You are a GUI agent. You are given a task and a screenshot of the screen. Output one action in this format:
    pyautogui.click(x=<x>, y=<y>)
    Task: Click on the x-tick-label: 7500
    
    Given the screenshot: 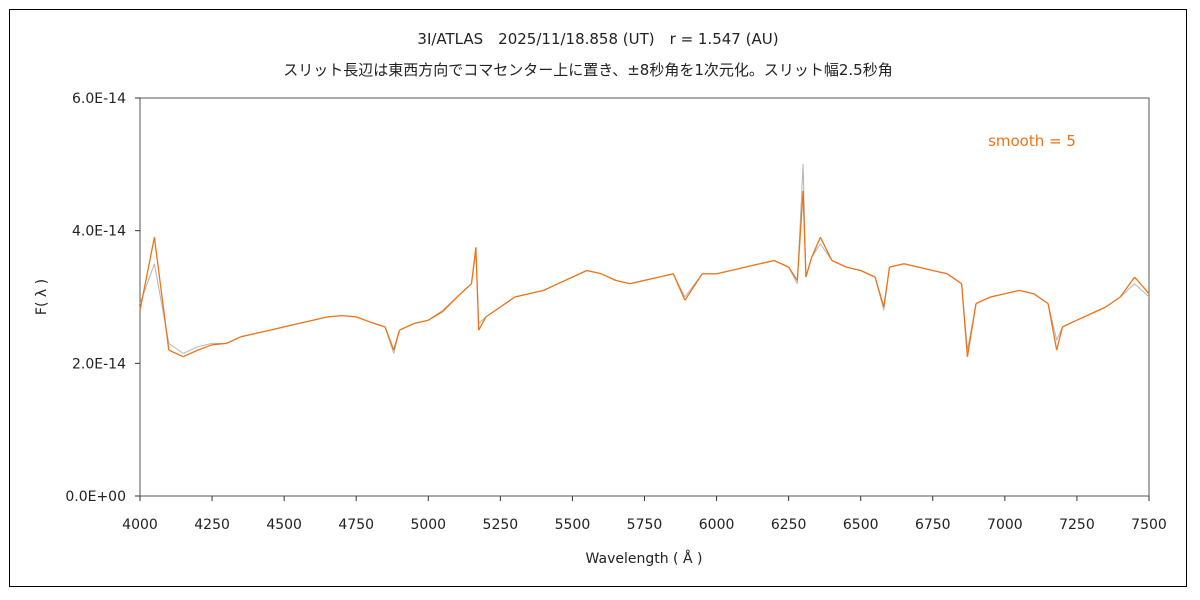 What is the action you would take?
    pyautogui.click(x=1149, y=525)
    